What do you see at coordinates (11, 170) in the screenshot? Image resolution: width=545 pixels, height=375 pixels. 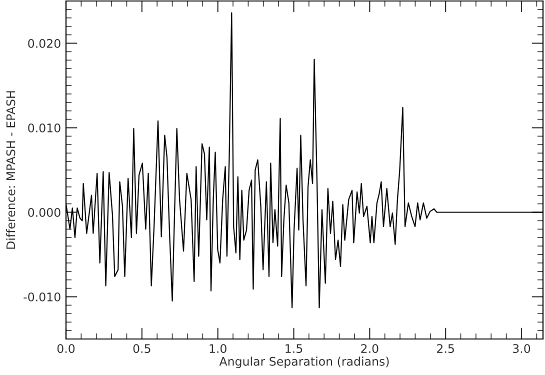 I see `y-axis-title: Difference: MPASH - EPASH` at bounding box center [11, 170].